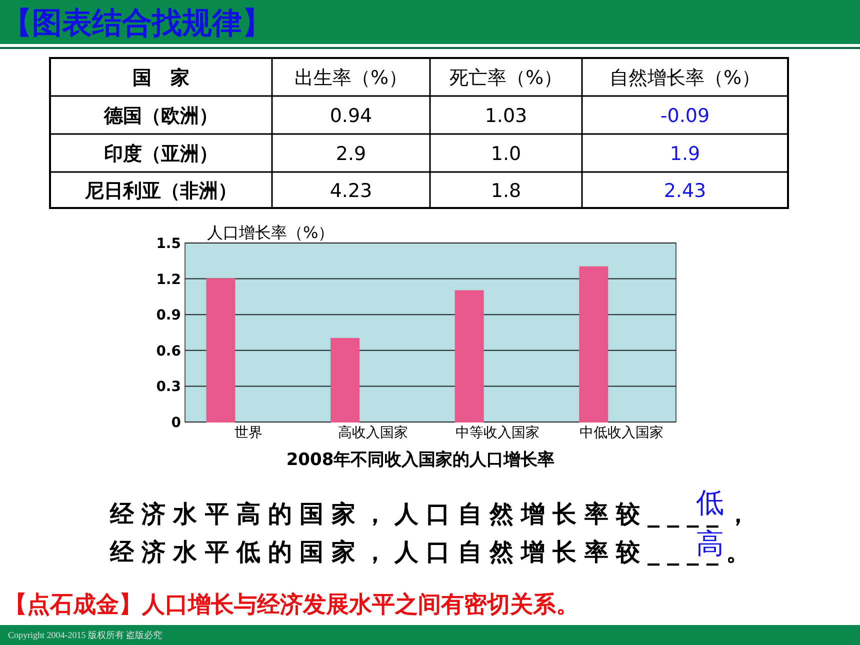 The image size is (860, 645). Describe the element at coordinates (168, 351) in the screenshot. I see `y-tick-label: 0.6` at that location.